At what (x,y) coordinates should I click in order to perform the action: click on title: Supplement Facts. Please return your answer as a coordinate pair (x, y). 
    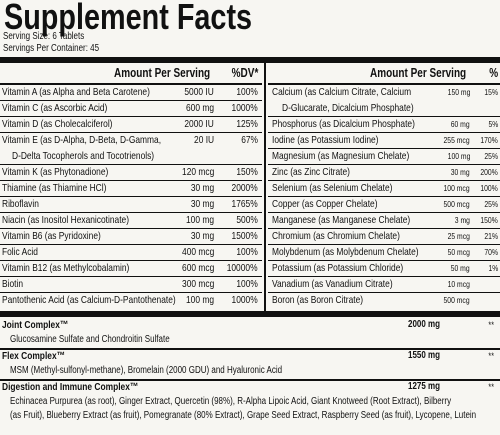
    Looking at the image, I should click on (128, 18).